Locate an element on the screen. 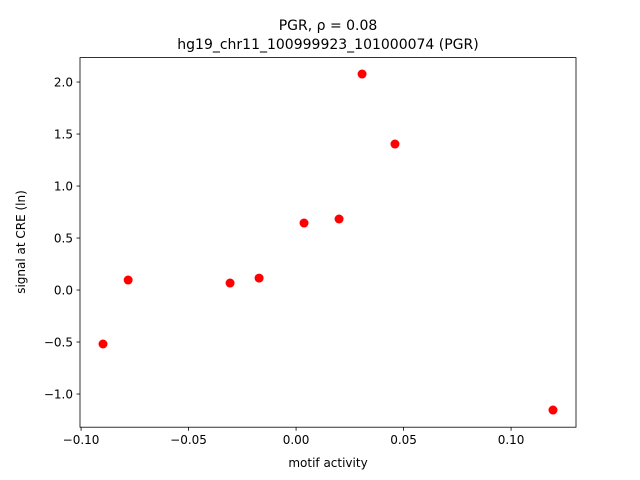 The image size is (640, 480). y-tick-label: −0.5 is located at coordinates (58, 343).